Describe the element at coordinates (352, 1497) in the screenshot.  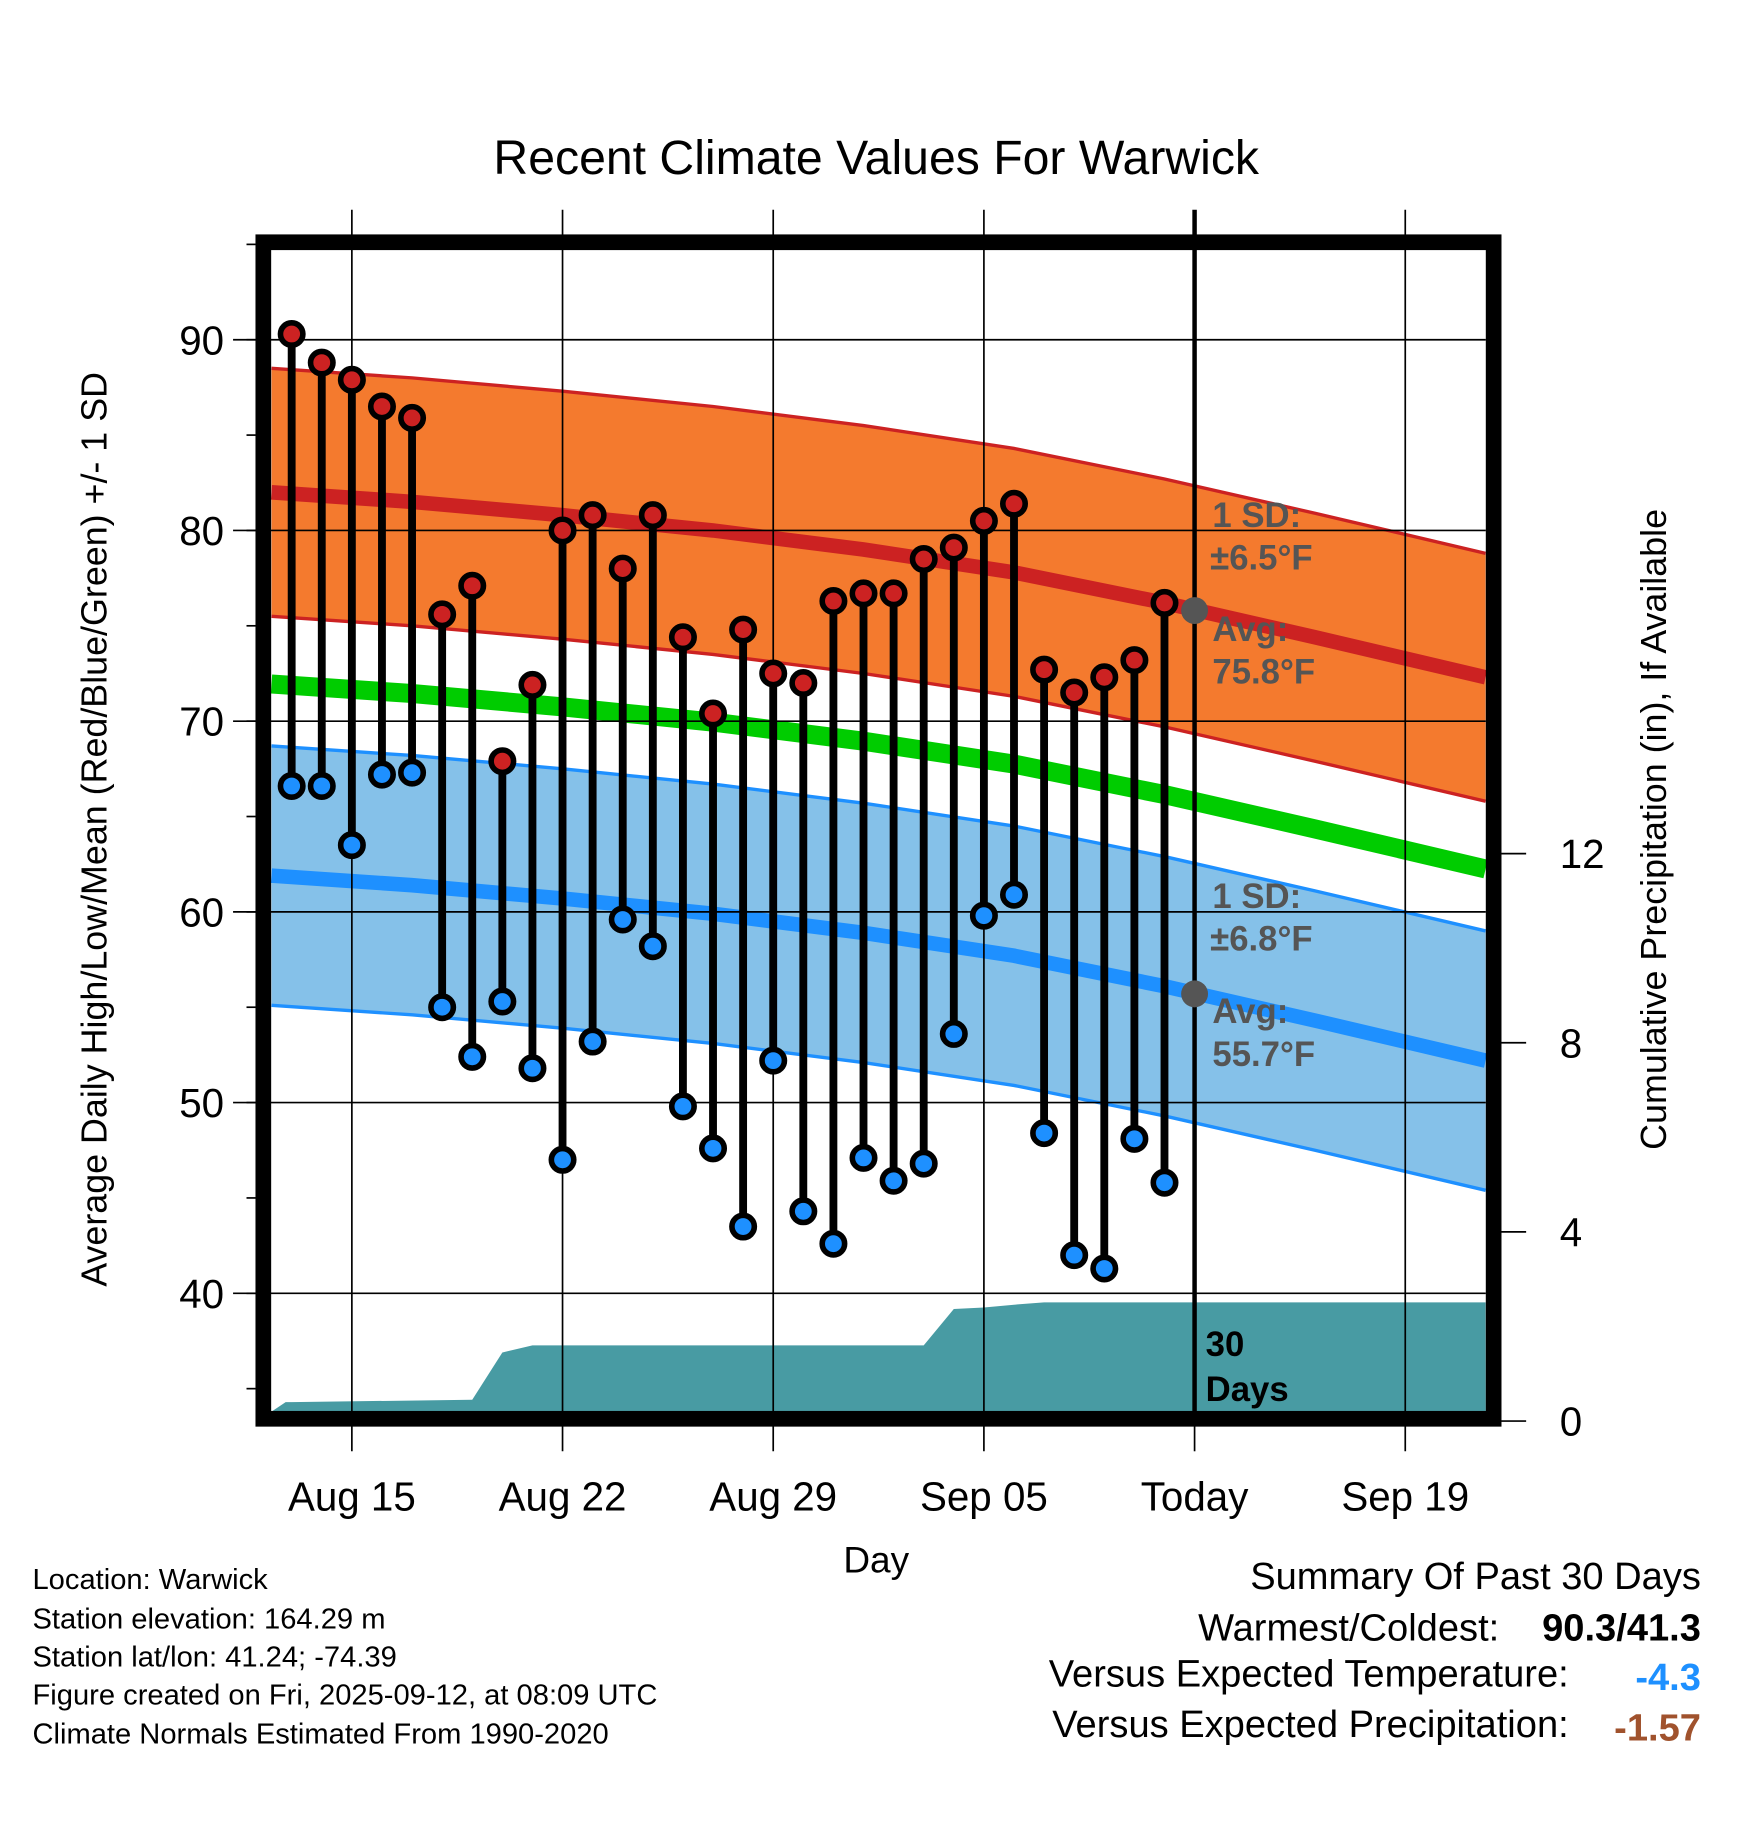
I see `x-tick-label: Aug 15` at that location.